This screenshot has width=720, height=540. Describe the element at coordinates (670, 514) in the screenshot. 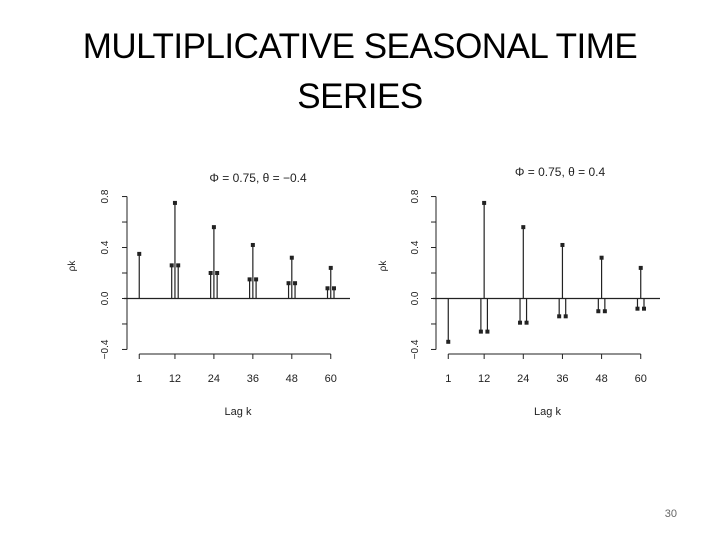

I see `page-number: 30` at that location.